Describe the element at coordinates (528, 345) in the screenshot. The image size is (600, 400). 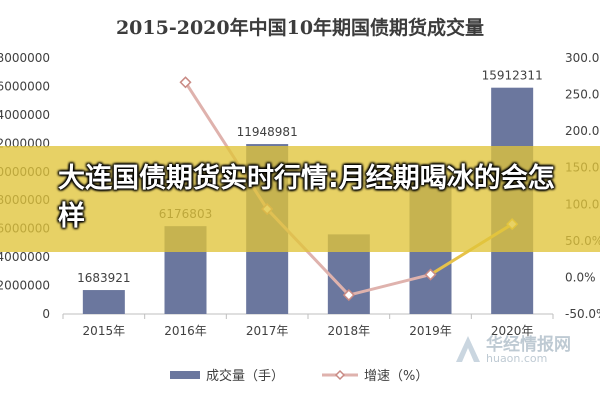
I see `watermark-name: 华经情报网` at that location.